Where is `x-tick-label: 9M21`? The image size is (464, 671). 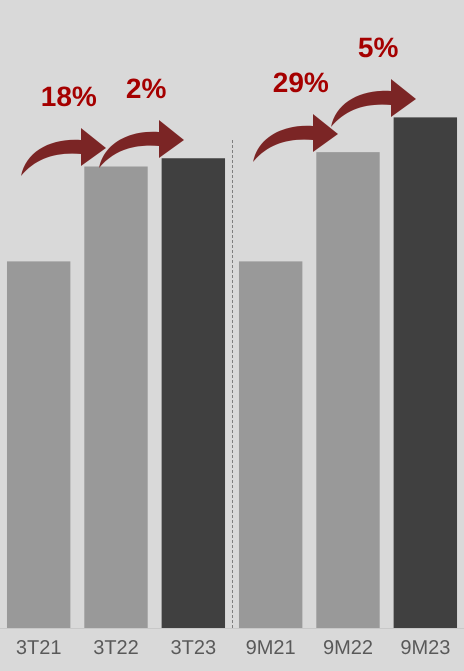 x-tick-label: 9M21 is located at coordinates (271, 648).